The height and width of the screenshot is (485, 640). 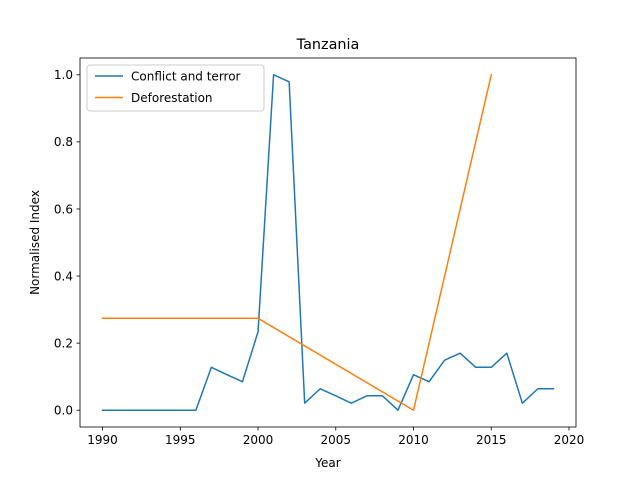 What do you see at coordinates (63, 276) in the screenshot?
I see `y-tick-label: 0.4` at bounding box center [63, 276].